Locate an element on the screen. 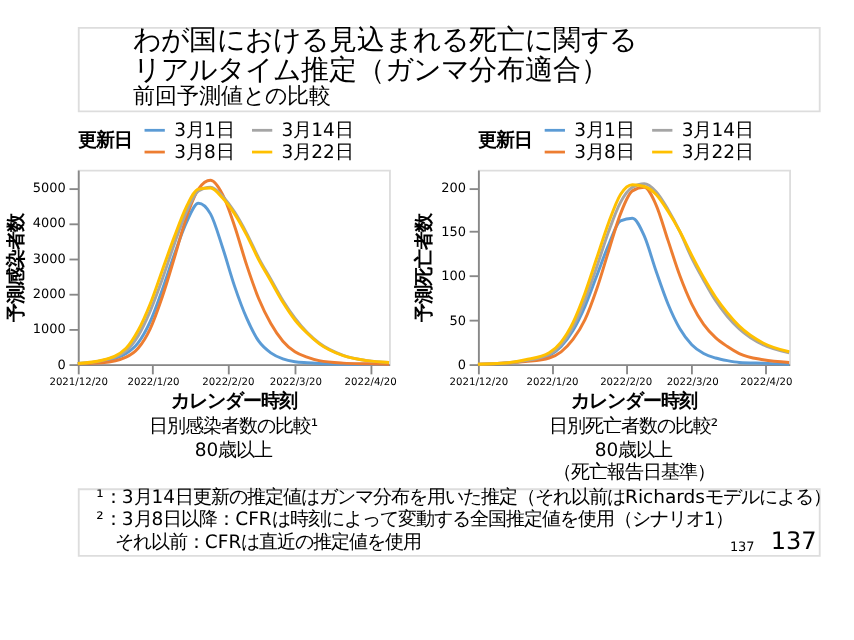  text: 80歳以上 is located at coordinates (233, 450).